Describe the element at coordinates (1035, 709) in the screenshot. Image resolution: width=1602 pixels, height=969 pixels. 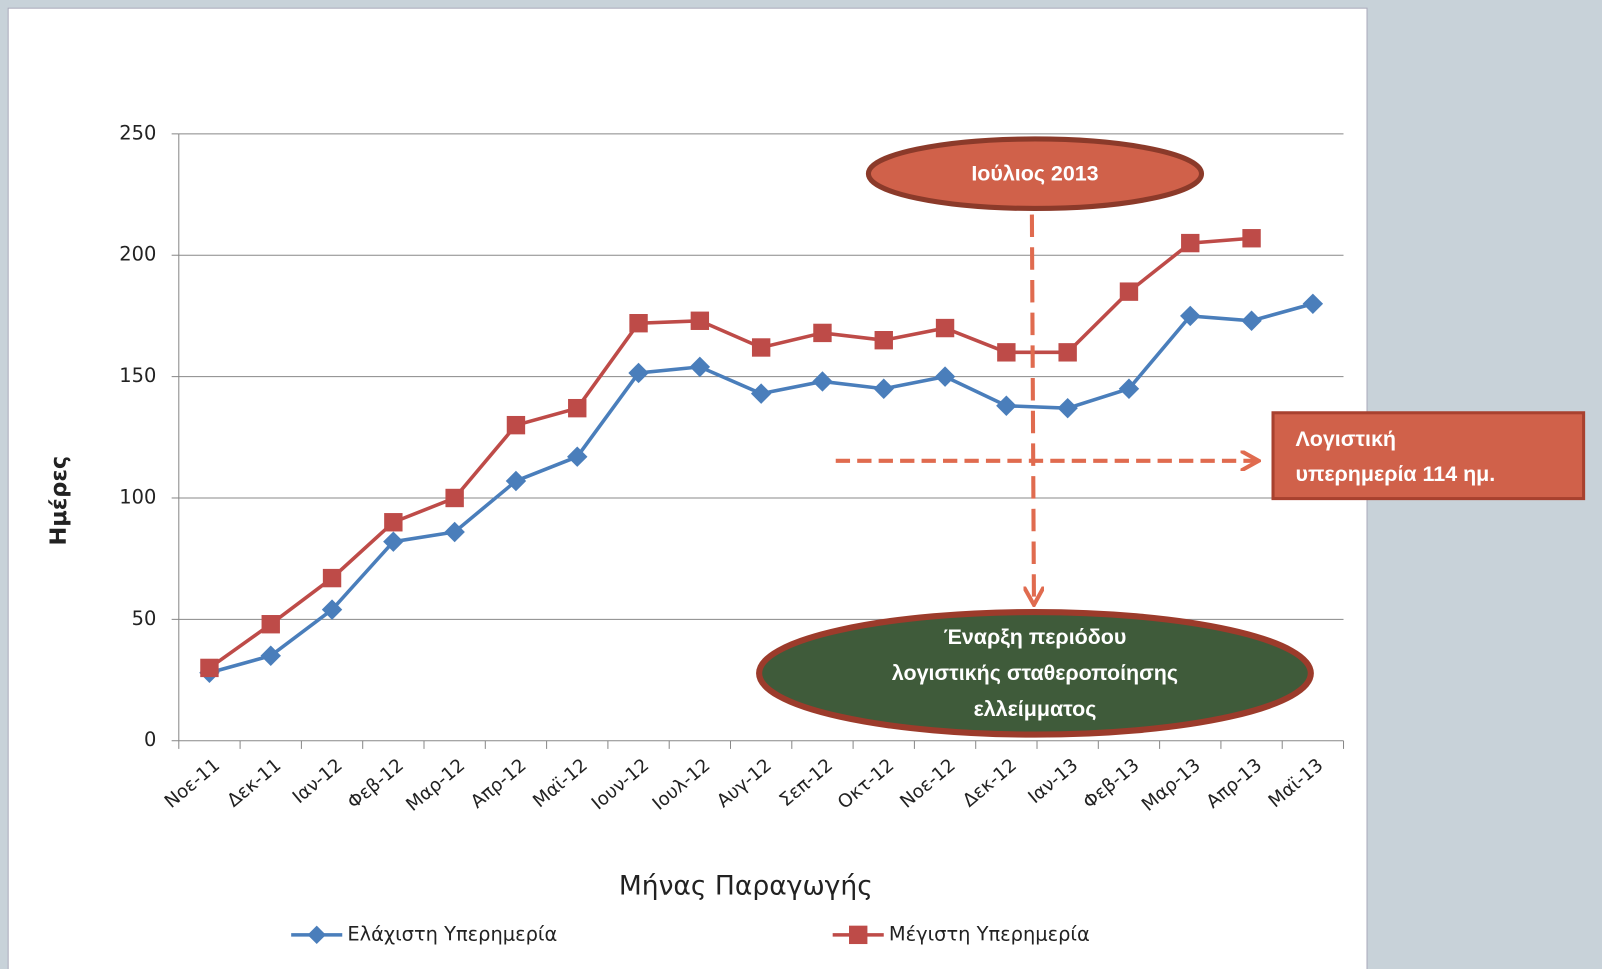
I see `annotation-text: ελλείμματος` at that location.